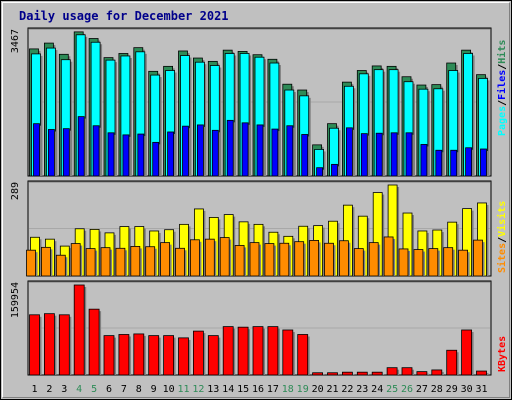 This screenshot has width=512, height=400. Describe the element at coordinates (228, 389) in the screenshot. I see `x-tick-label-14: 14` at that location.